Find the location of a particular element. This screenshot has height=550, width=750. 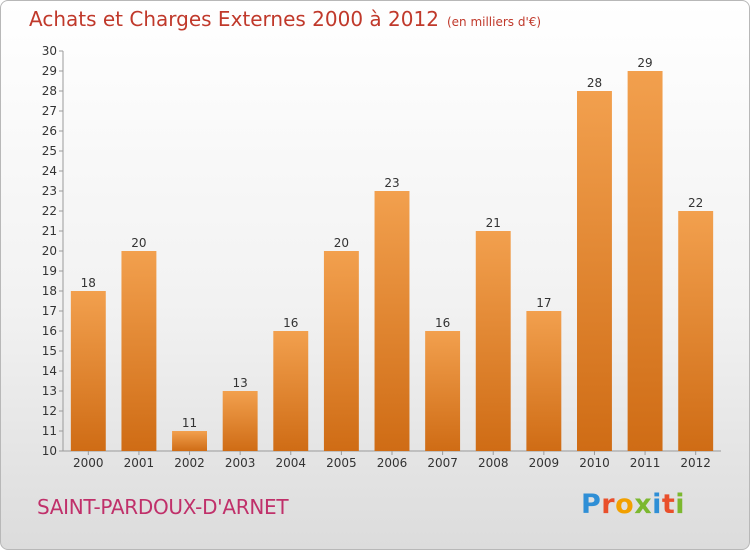

bar-value-label: 23 is located at coordinates (391, 183).